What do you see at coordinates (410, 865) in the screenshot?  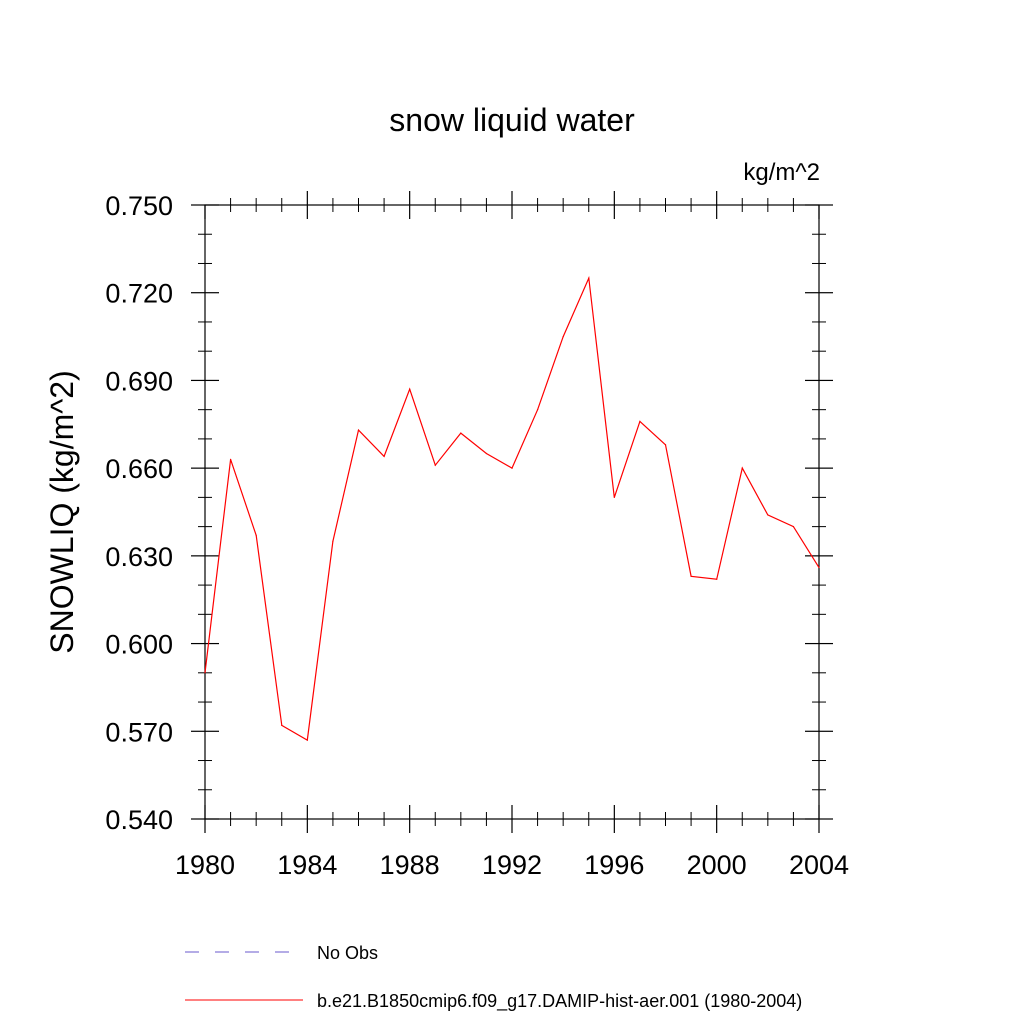 I see `x-tick-label: 1988` at bounding box center [410, 865].